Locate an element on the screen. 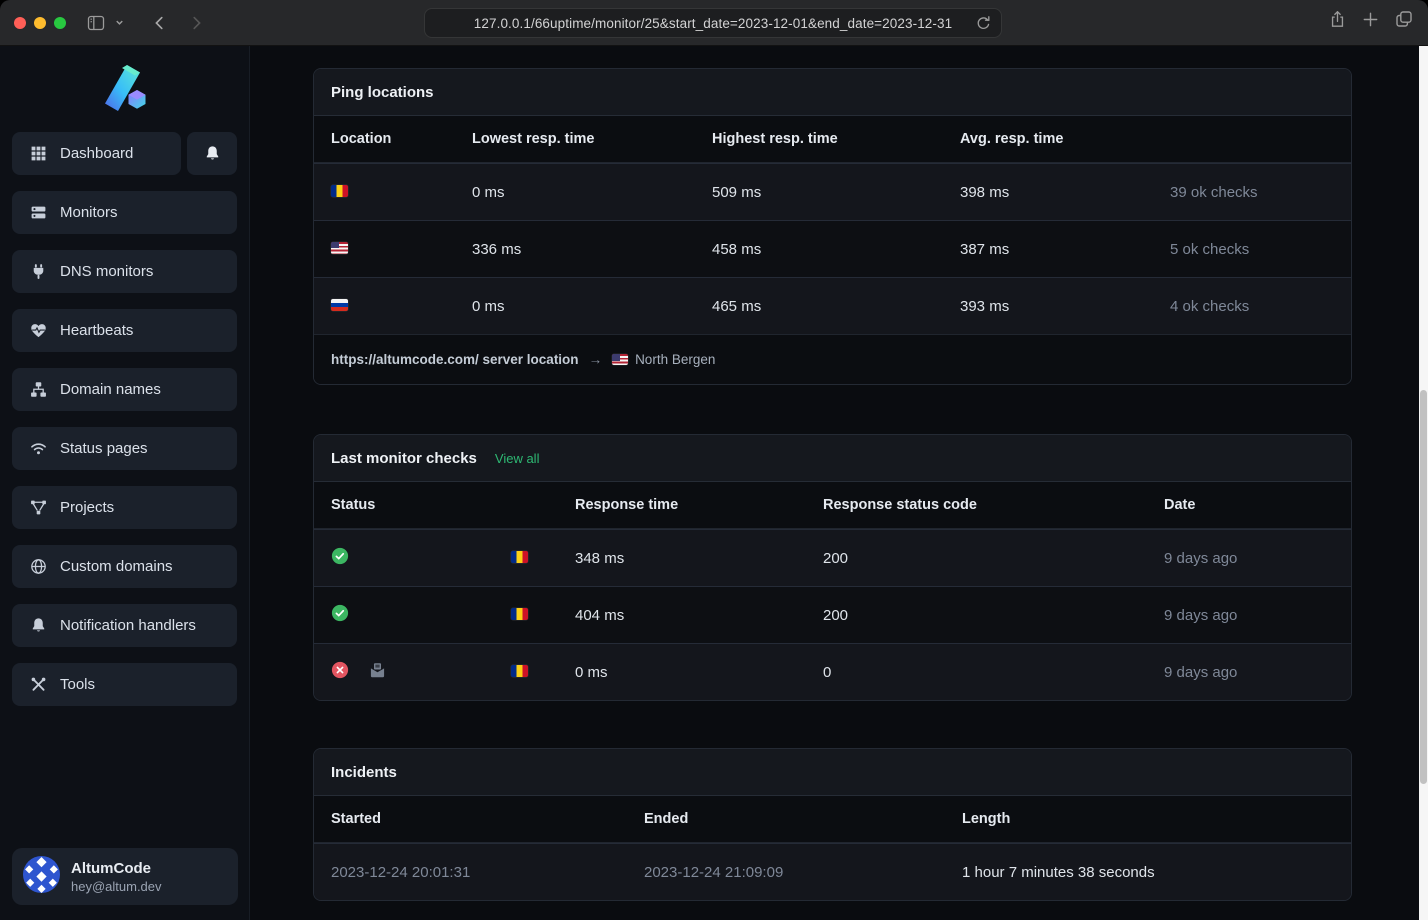  user-account-card: AltumCode hey@altum.dev is located at coordinates (125, 876).